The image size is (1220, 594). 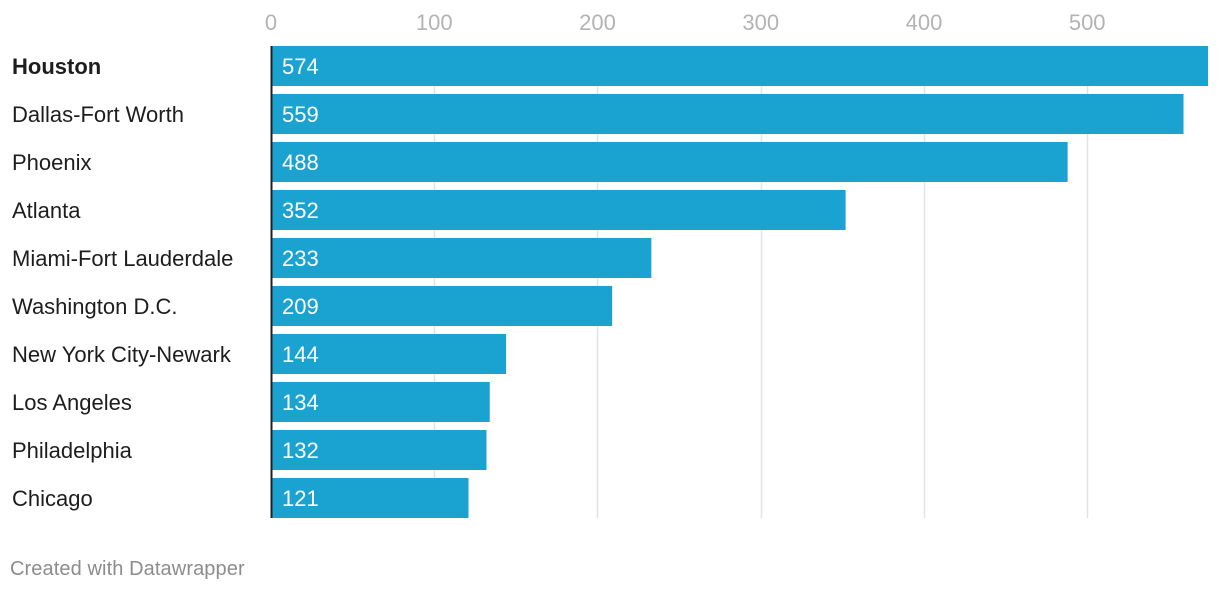 I want to click on bar-value-label: 134, so click(x=300, y=402).